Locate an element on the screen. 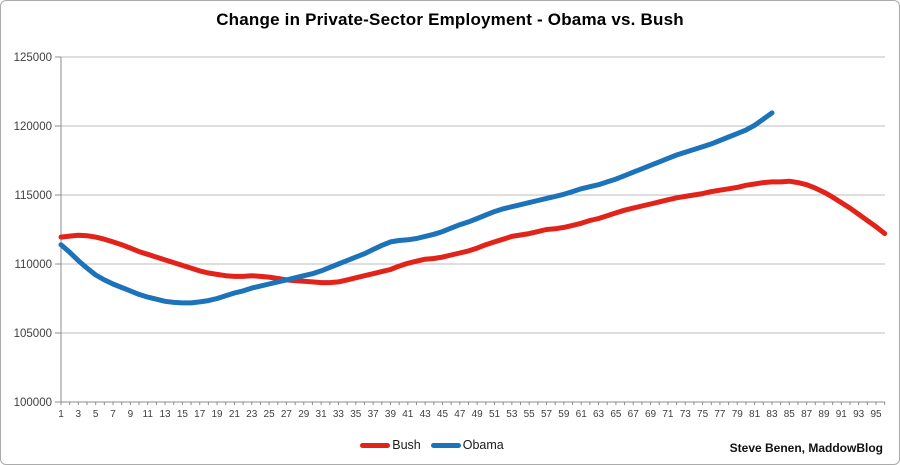 The height and width of the screenshot is (465, 900). x-axis-label: 49 is located at coordinates (478, 414).